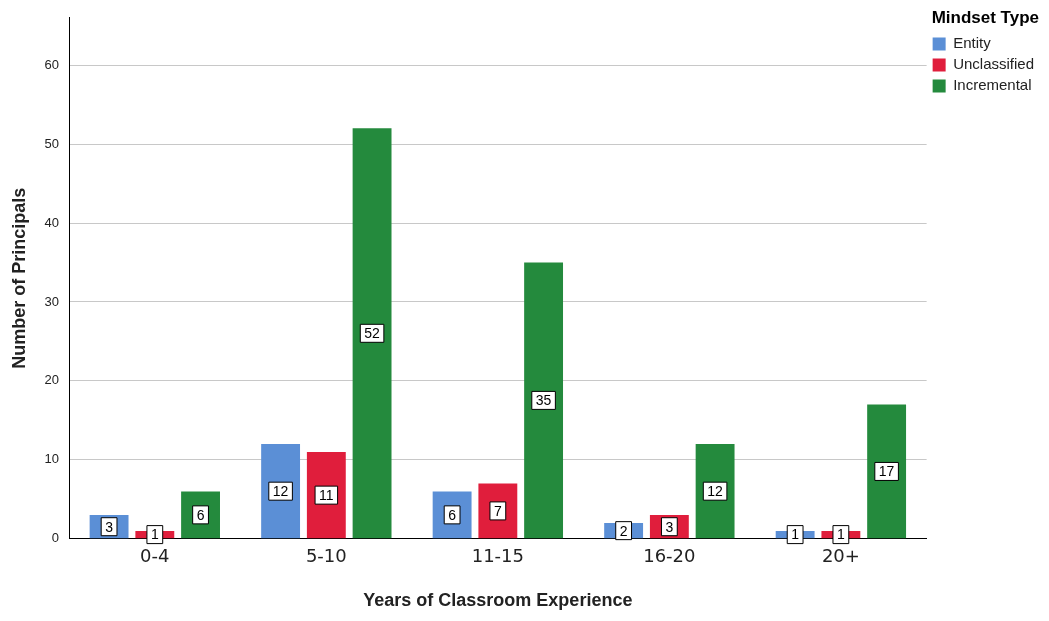 The height and width of the screenshot is (621, 1049). Describe the element at coordinates (326, 556) in the screenshot. I see `x-tick-label: 5-10` at that location.